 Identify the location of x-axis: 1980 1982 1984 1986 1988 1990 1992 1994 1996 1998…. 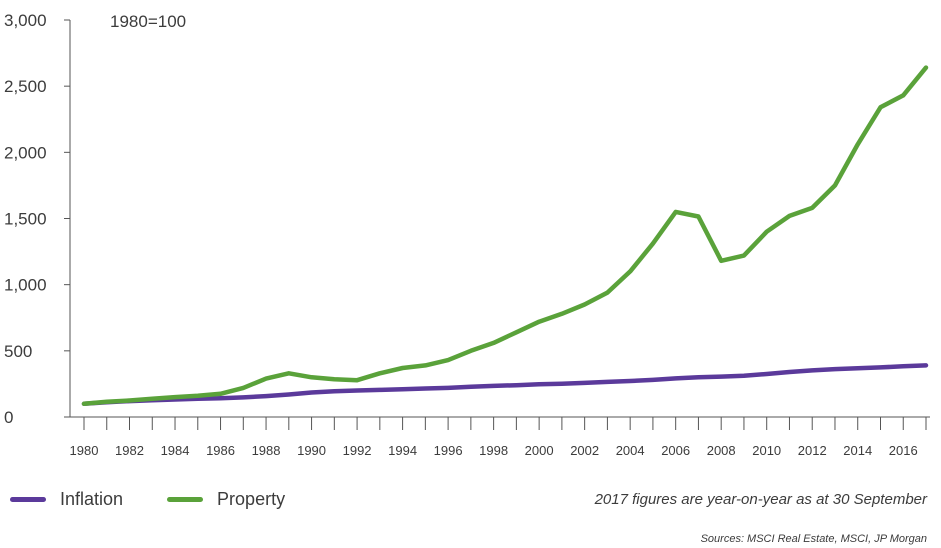
(500, 437).